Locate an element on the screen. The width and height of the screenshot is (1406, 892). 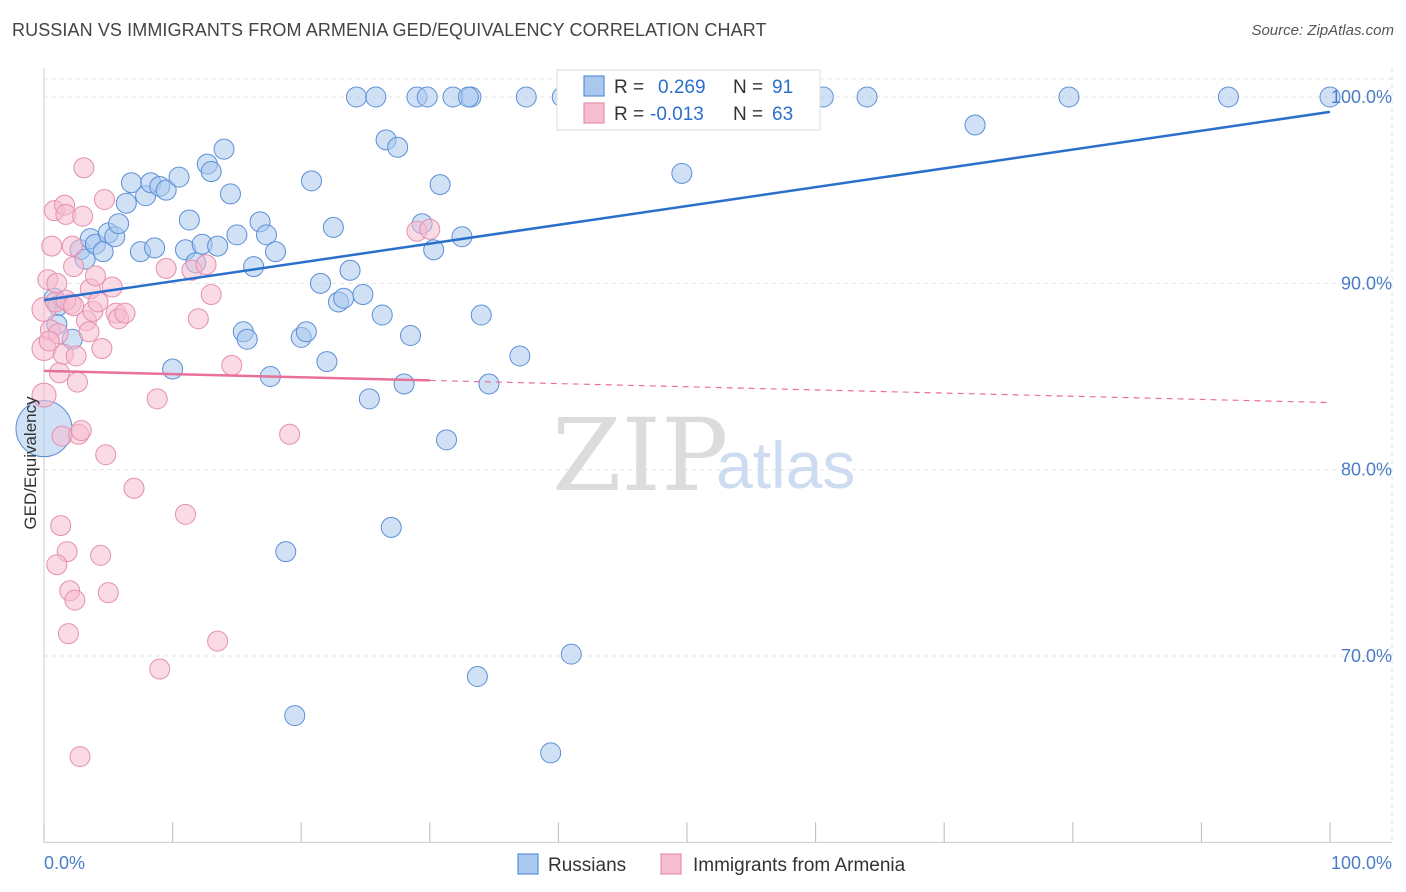
legend-n-value: 91 is located at coordinates (782, 87).